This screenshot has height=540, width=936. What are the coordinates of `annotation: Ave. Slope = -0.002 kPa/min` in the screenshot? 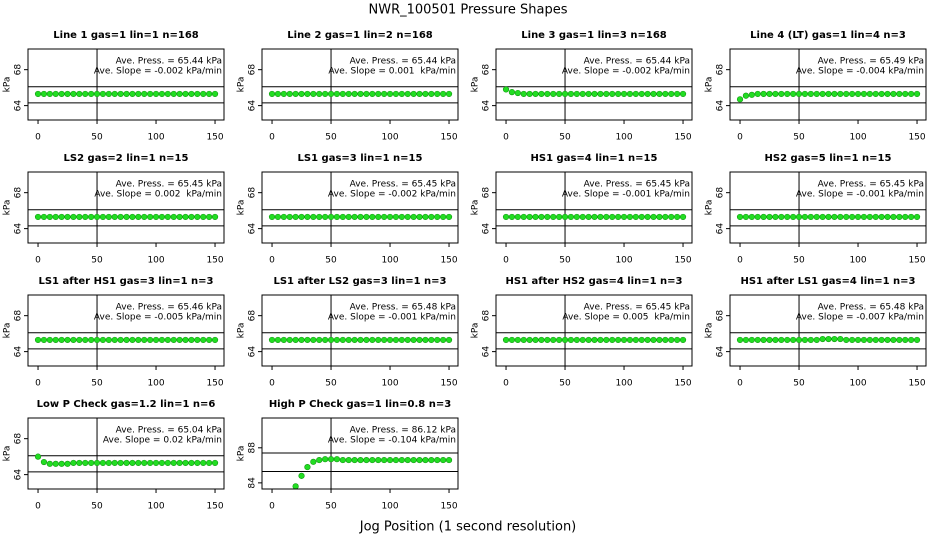 It's located at (392, 195).